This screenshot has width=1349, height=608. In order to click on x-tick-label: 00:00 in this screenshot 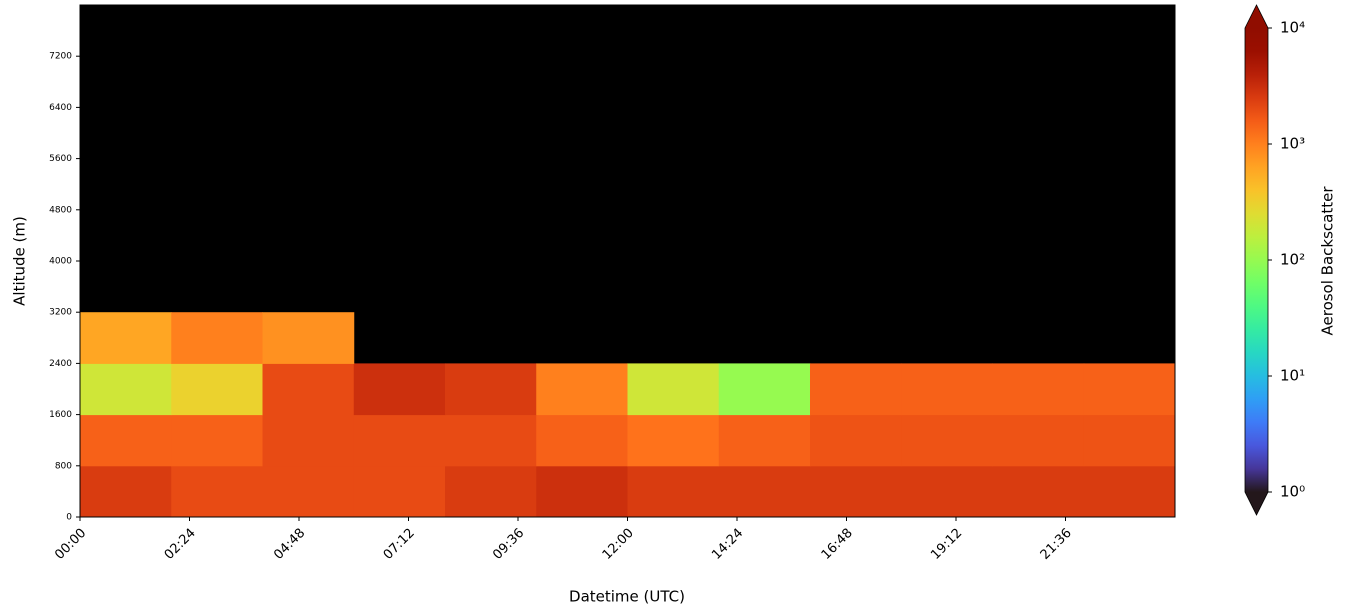, I will do `click(70, 544)`.